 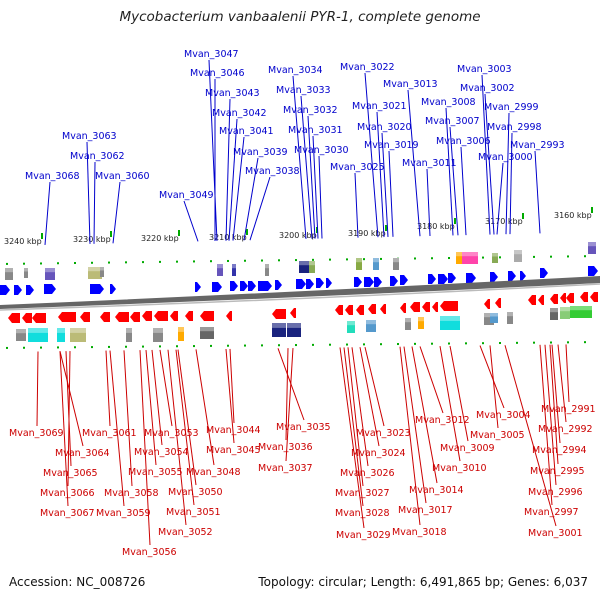 I want to click on bottom-gene-label: Mvan_3027, so click(x=362, y=493).